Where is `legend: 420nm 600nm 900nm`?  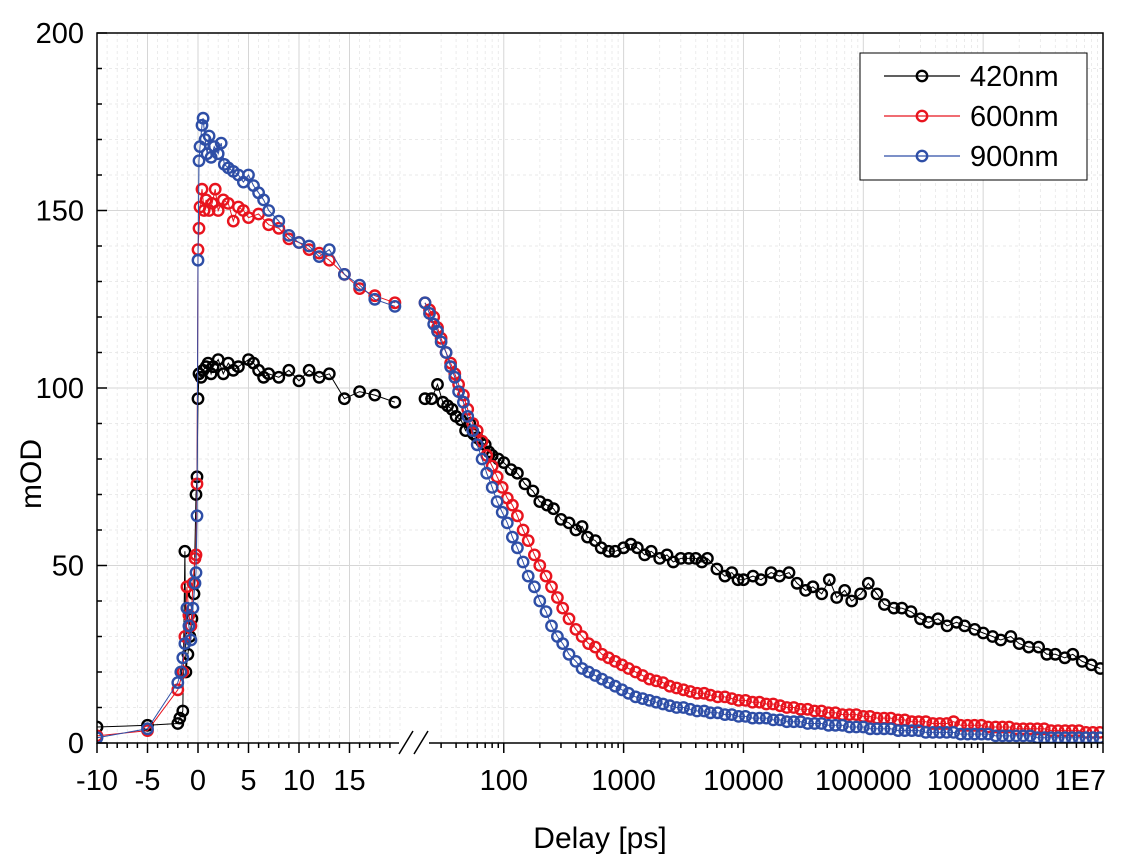 legend: 420nm 600nm 900nm is located at coordinates (973, 116).